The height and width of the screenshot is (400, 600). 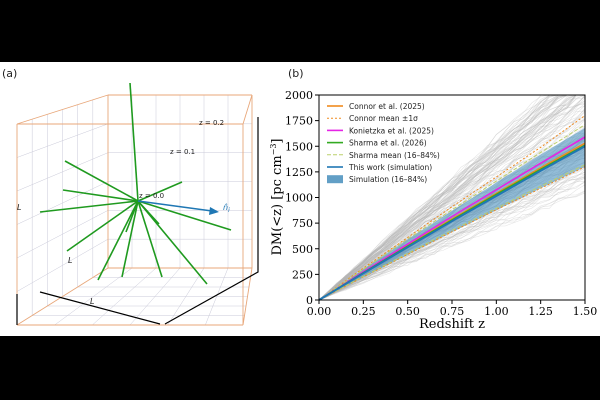 What do you see at coordinates (585, 311) in the screenshot?
I see `x-tick-label: 1.50` at bounding box center [585, 311].